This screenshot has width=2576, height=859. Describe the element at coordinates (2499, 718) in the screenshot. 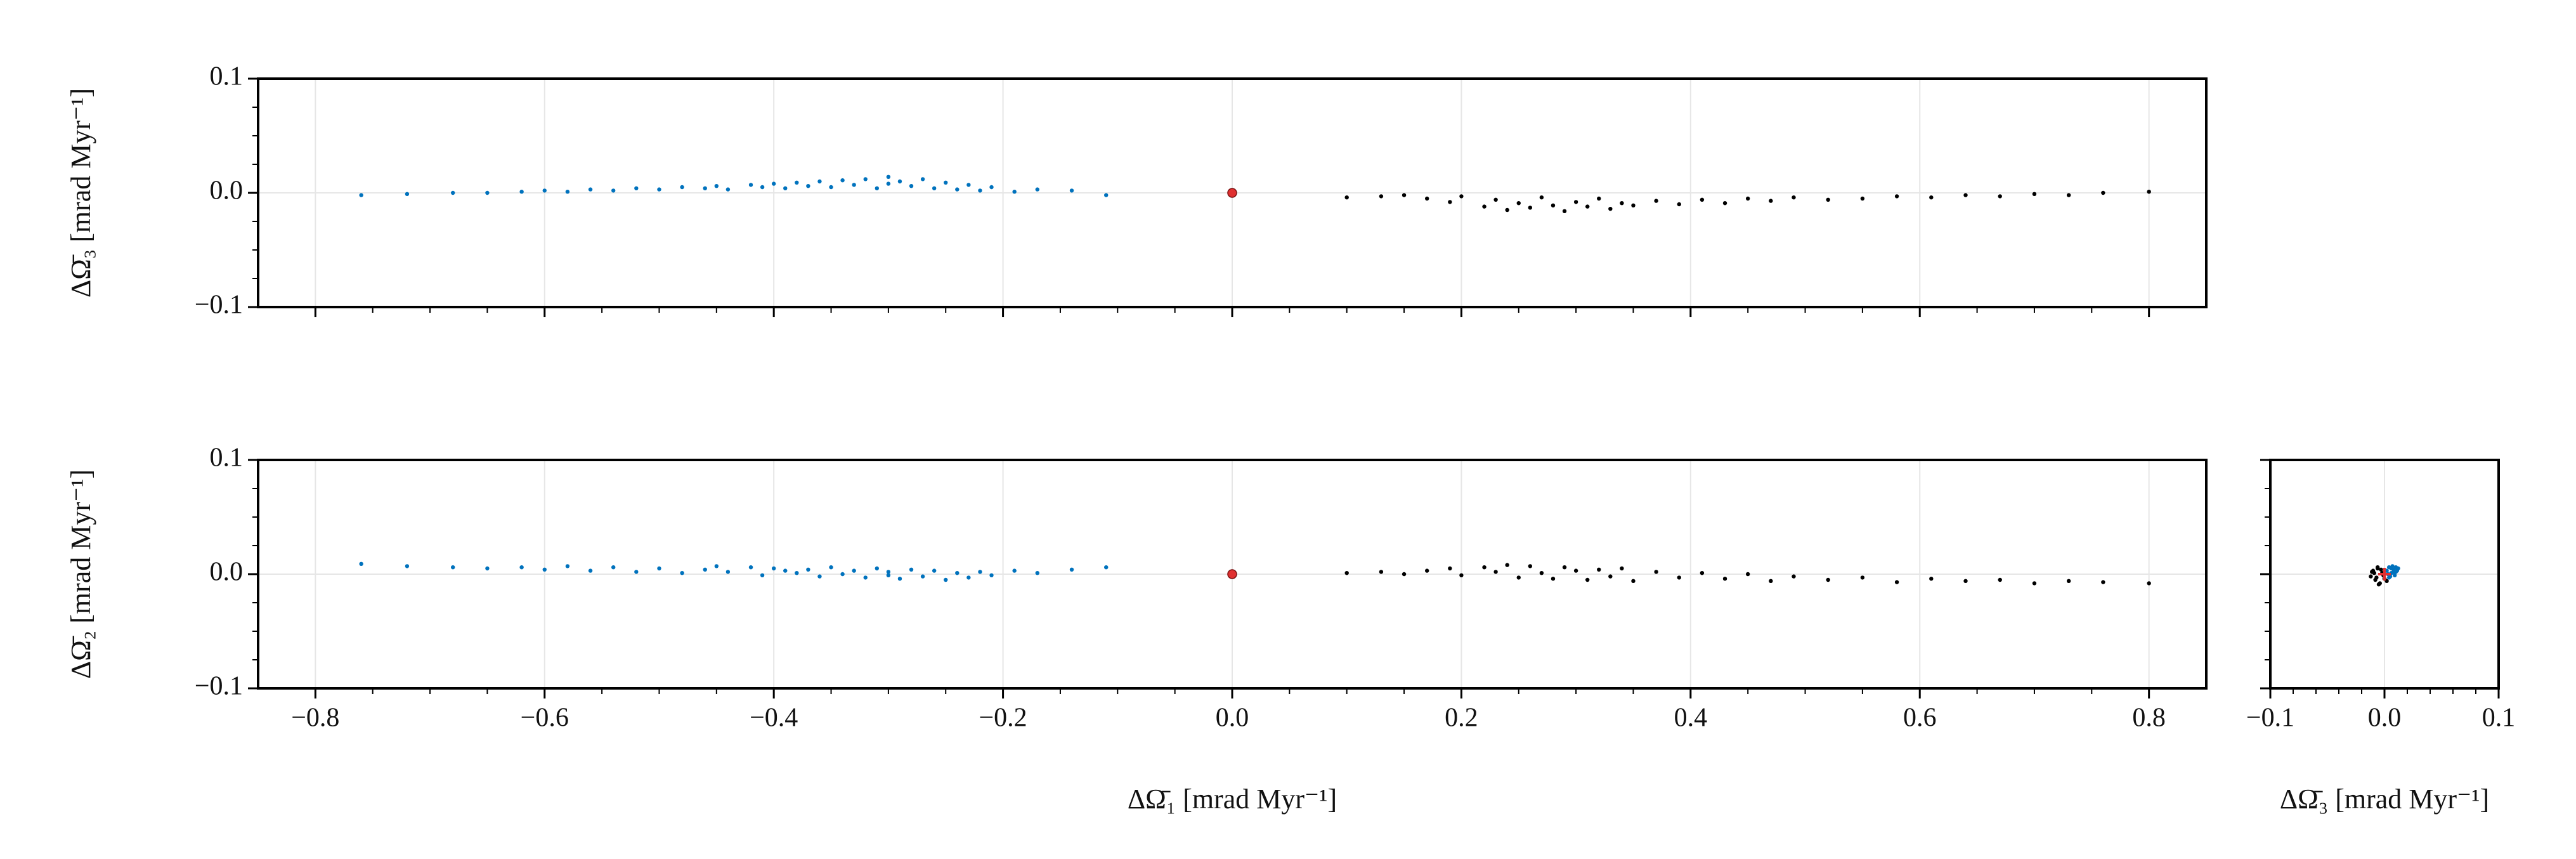

I see `x-tick-label: 0.1` at that location.